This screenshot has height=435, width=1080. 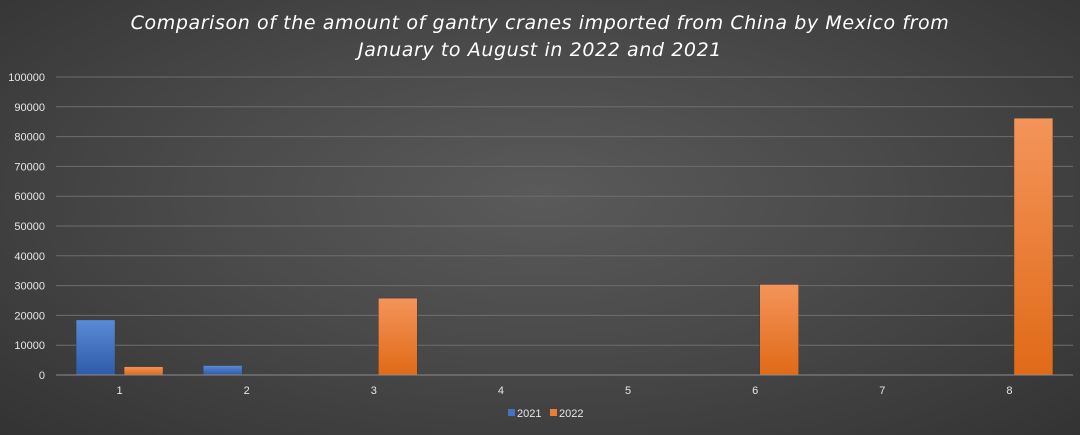 What do you see at coordinates (29, 108) in the screenshot?
I see `y-tick-label: 90000` at bounding box center [29, 108].